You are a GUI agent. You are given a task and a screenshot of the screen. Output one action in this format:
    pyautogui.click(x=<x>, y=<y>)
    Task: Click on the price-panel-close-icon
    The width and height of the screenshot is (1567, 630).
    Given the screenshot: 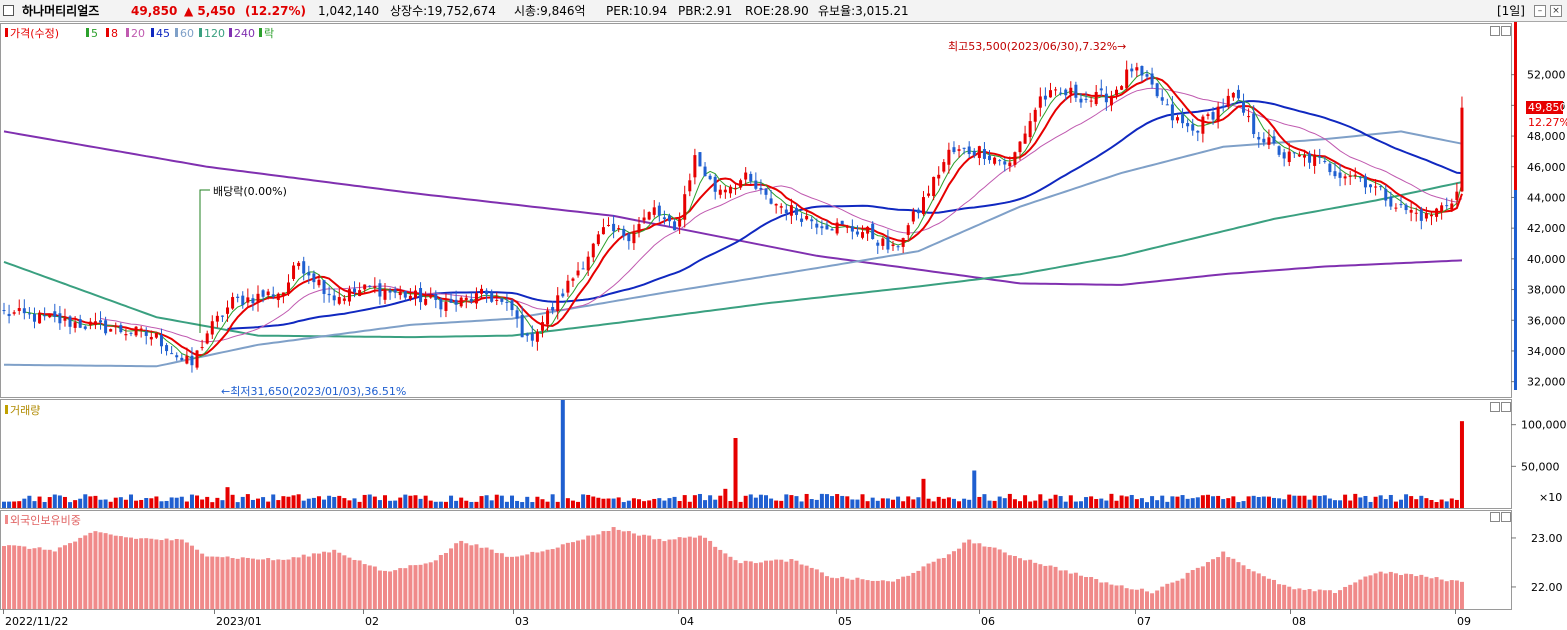 What is the action you would take?
    pyautogui.click(x=1506, y=31)
    